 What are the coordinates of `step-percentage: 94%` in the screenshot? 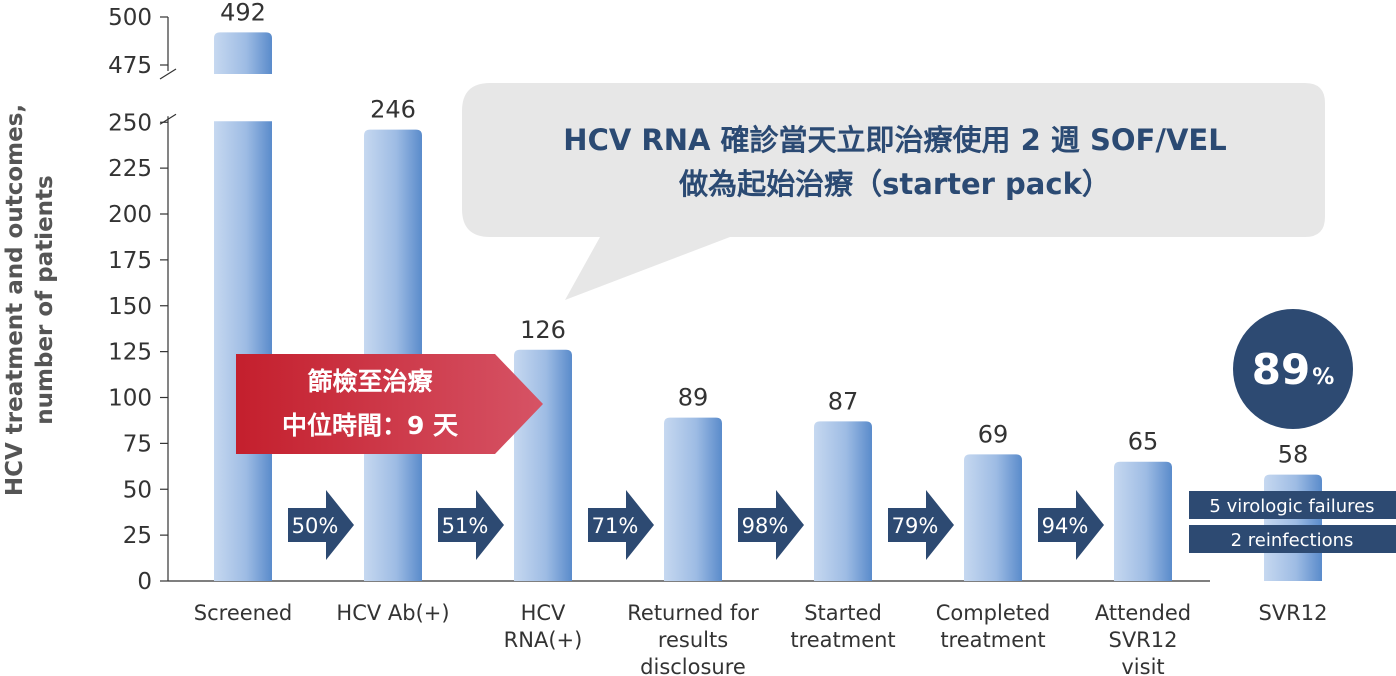 It's located at (1065, 526).